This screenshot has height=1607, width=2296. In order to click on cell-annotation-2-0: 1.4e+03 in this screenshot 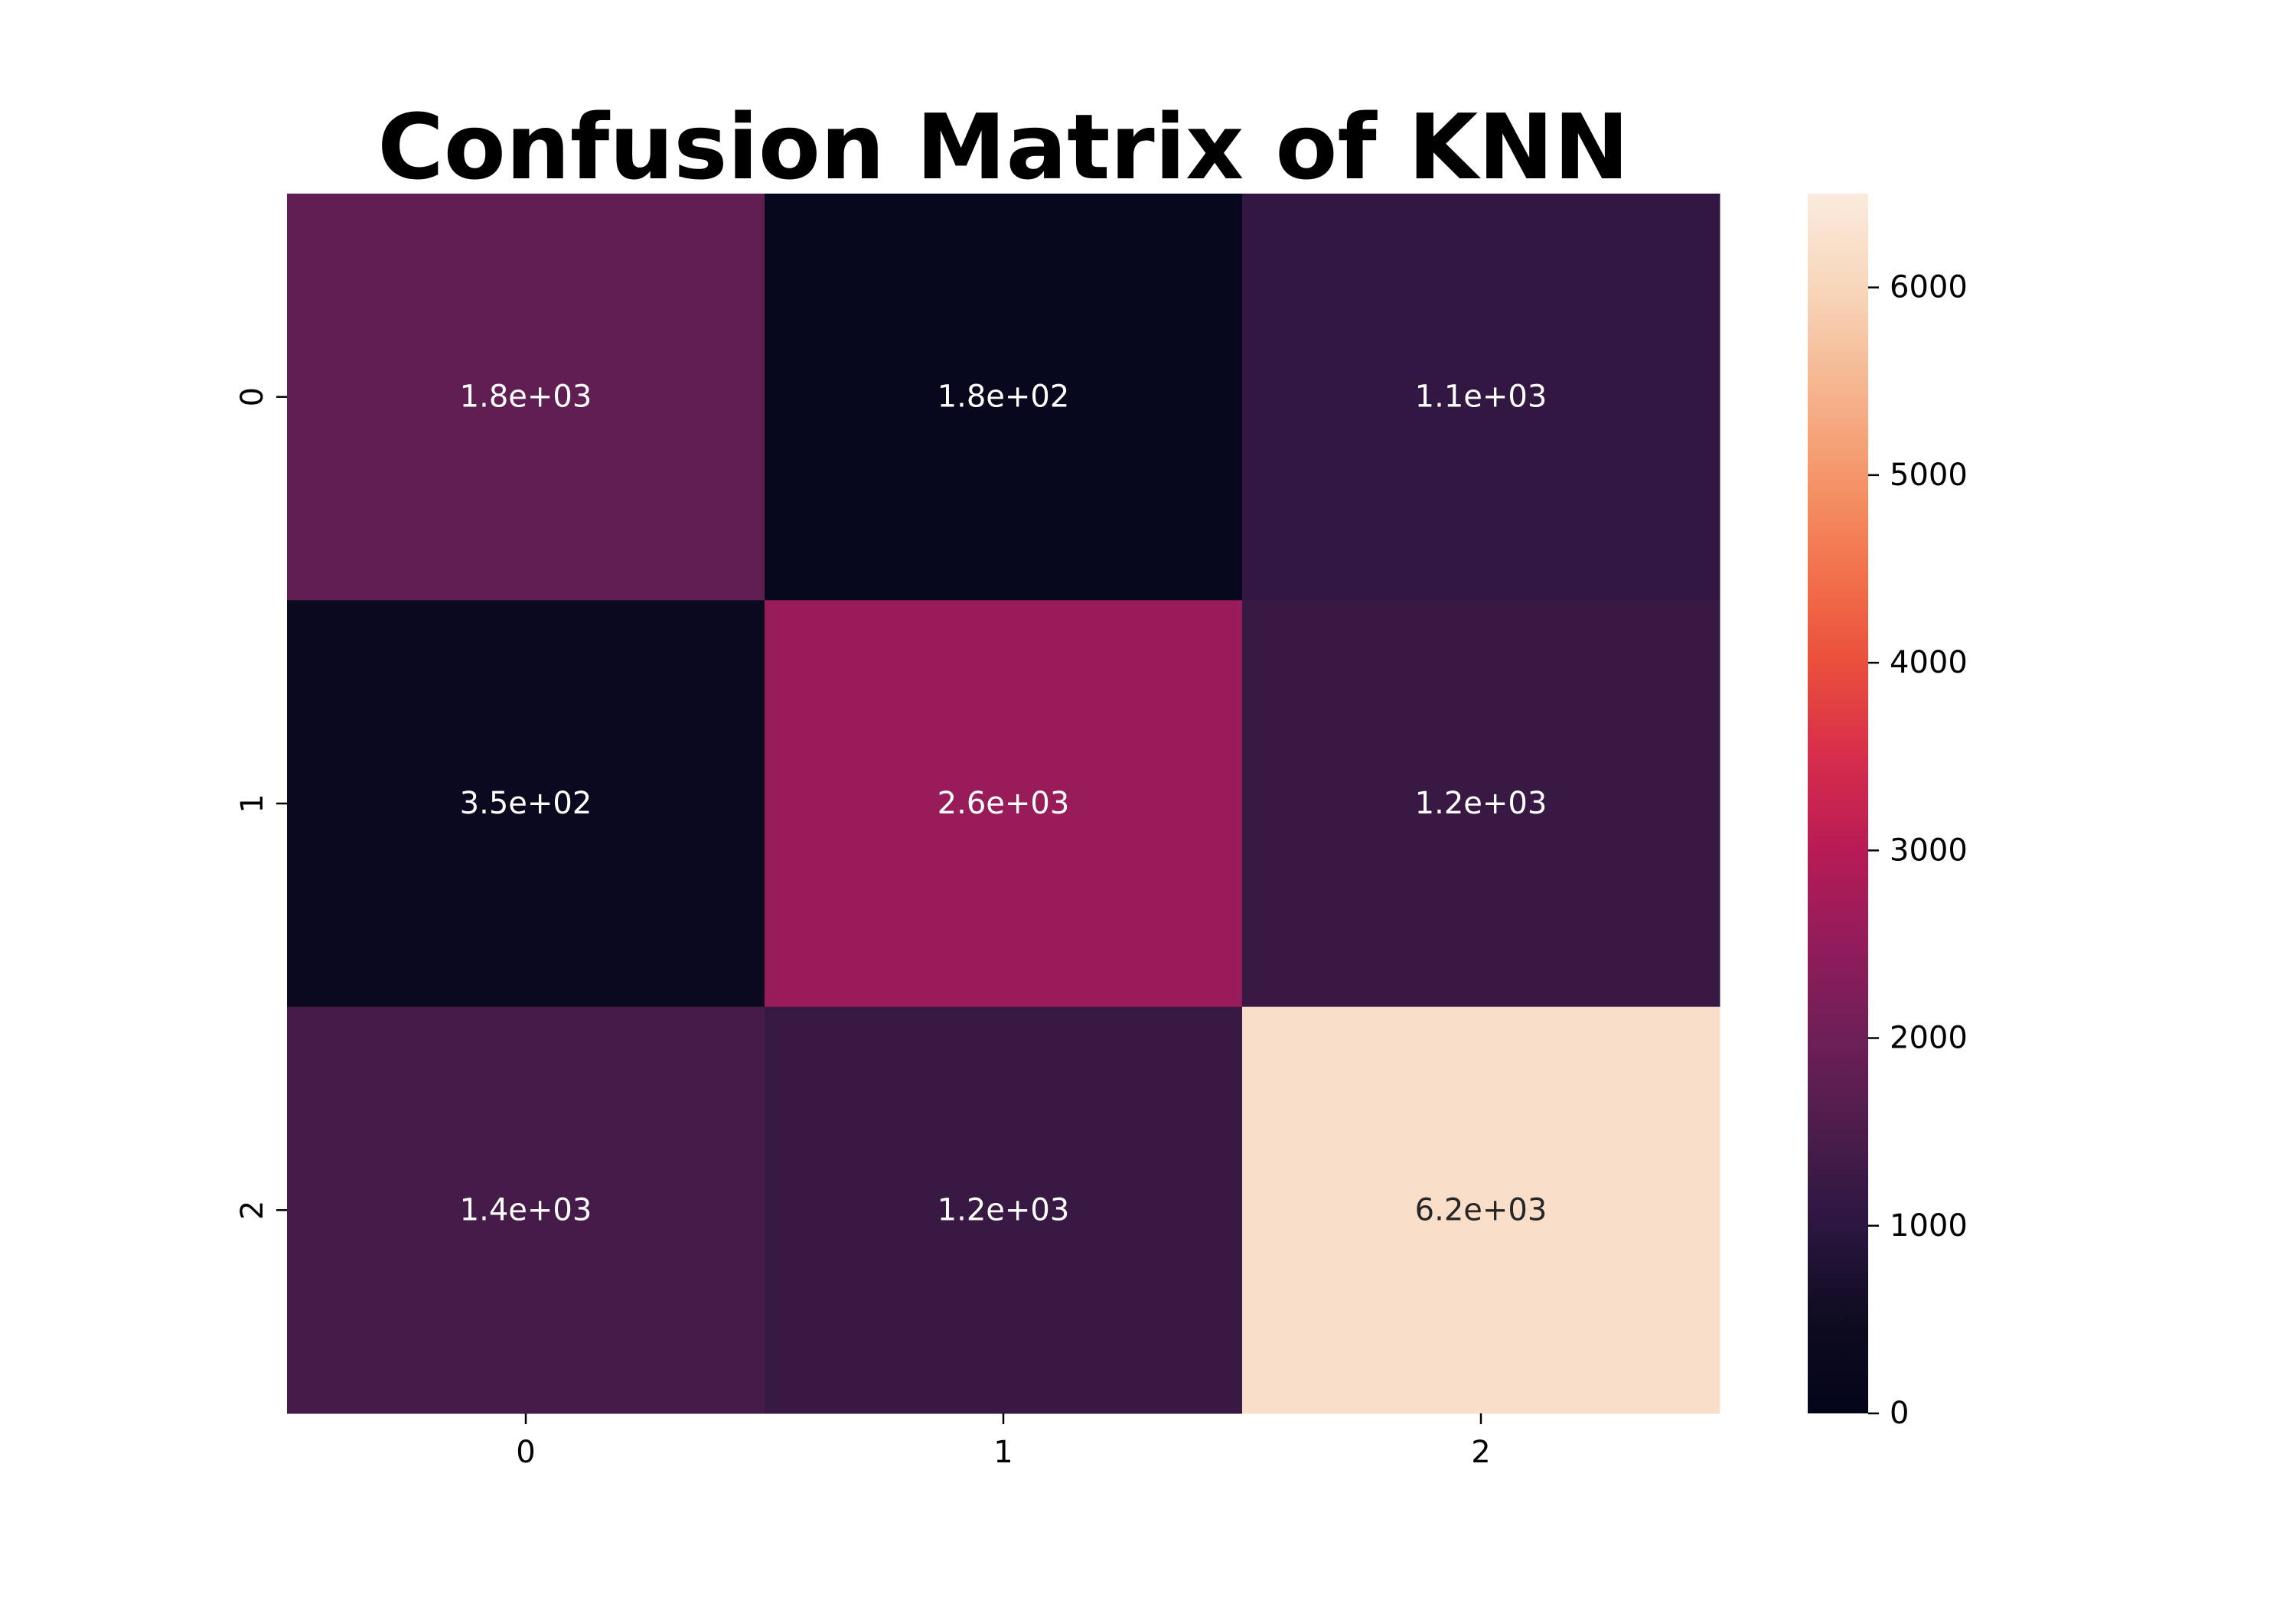, I will do `click(526, 1209)`.